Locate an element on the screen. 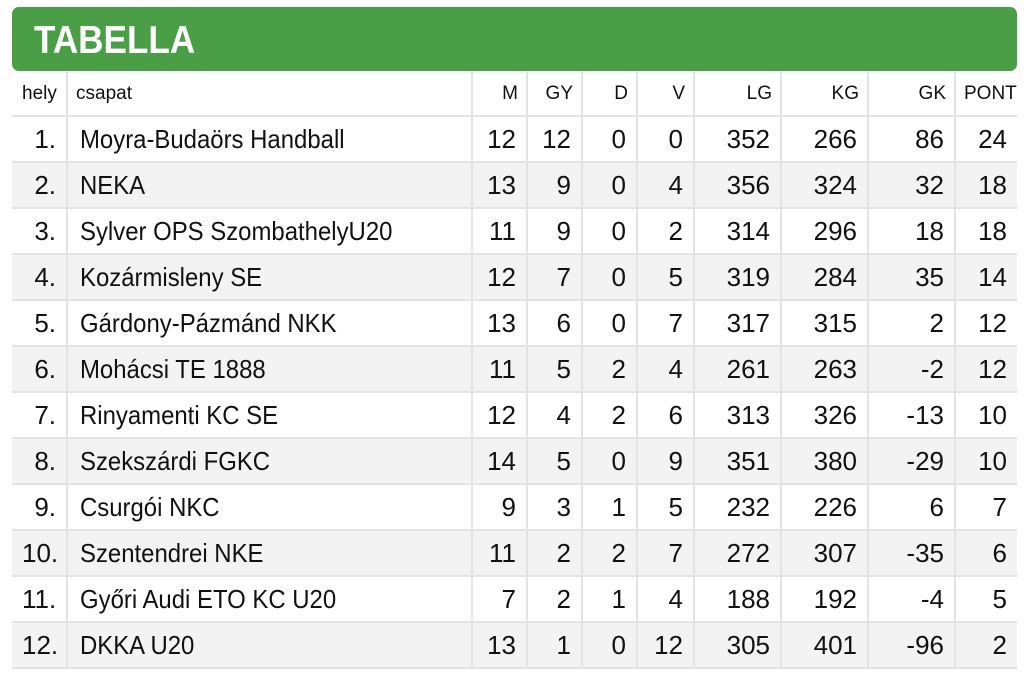  team-name-cell: NEKA is located at coordinates (269, 184).